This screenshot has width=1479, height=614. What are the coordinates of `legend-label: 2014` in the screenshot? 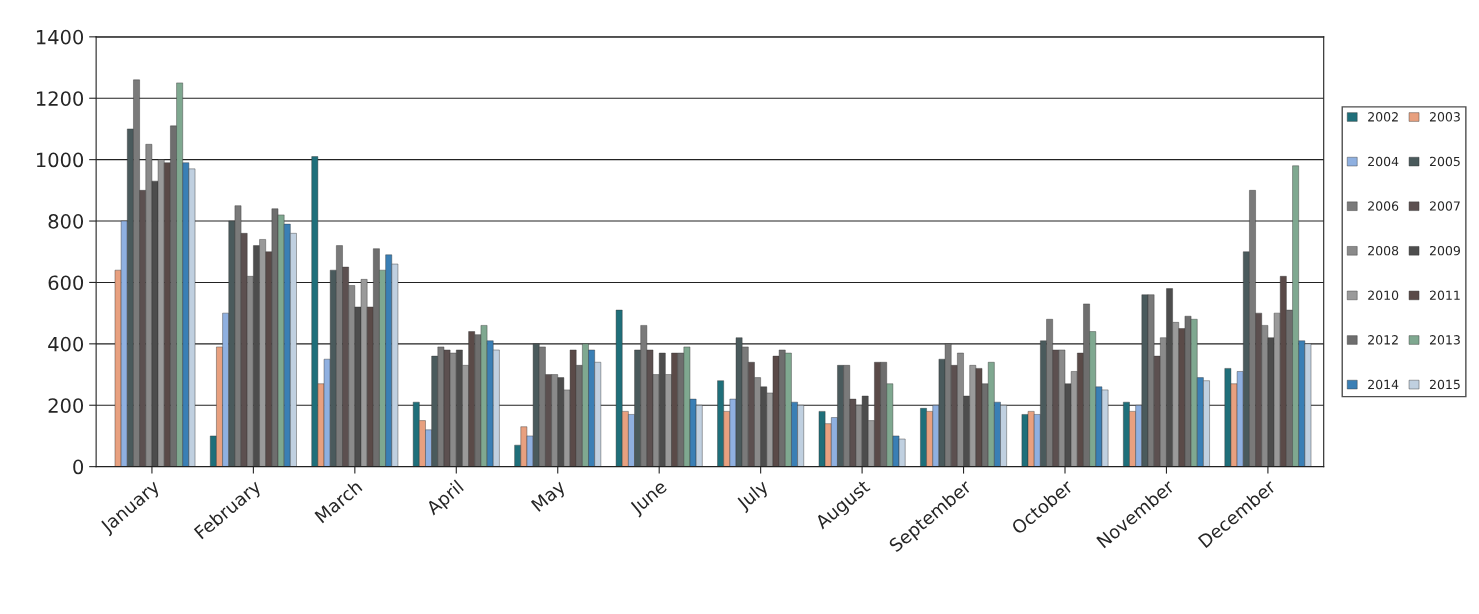 It's located at (1383, 384).